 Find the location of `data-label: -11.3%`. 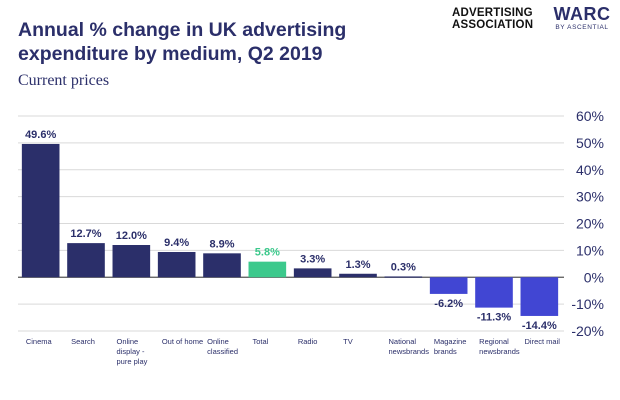

data-label: -11.3% is located at coordinates (494, 318).